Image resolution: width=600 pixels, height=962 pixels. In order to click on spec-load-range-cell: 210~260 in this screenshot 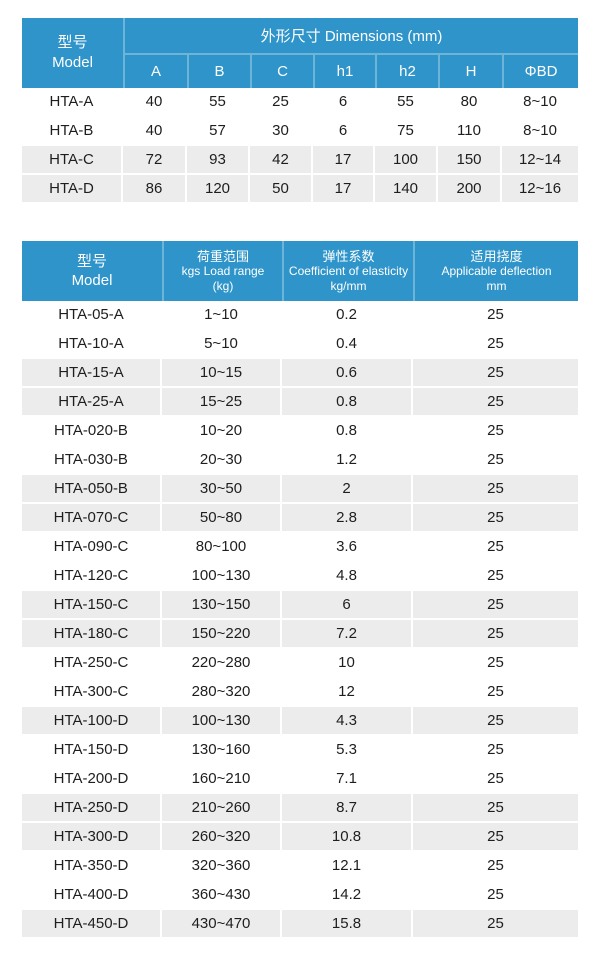, I will do `click(222, 808)`.